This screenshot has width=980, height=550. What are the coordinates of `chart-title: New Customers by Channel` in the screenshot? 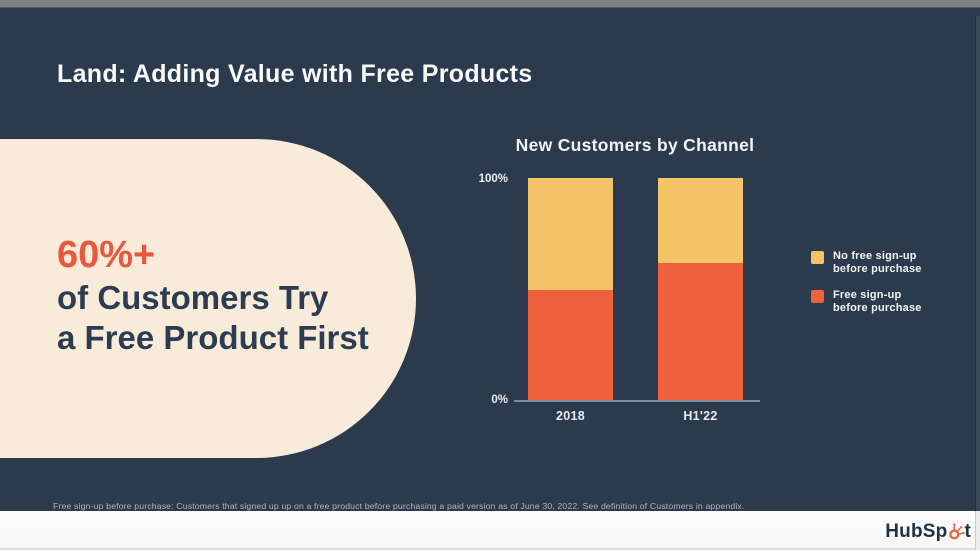 It's located at (635, 145).